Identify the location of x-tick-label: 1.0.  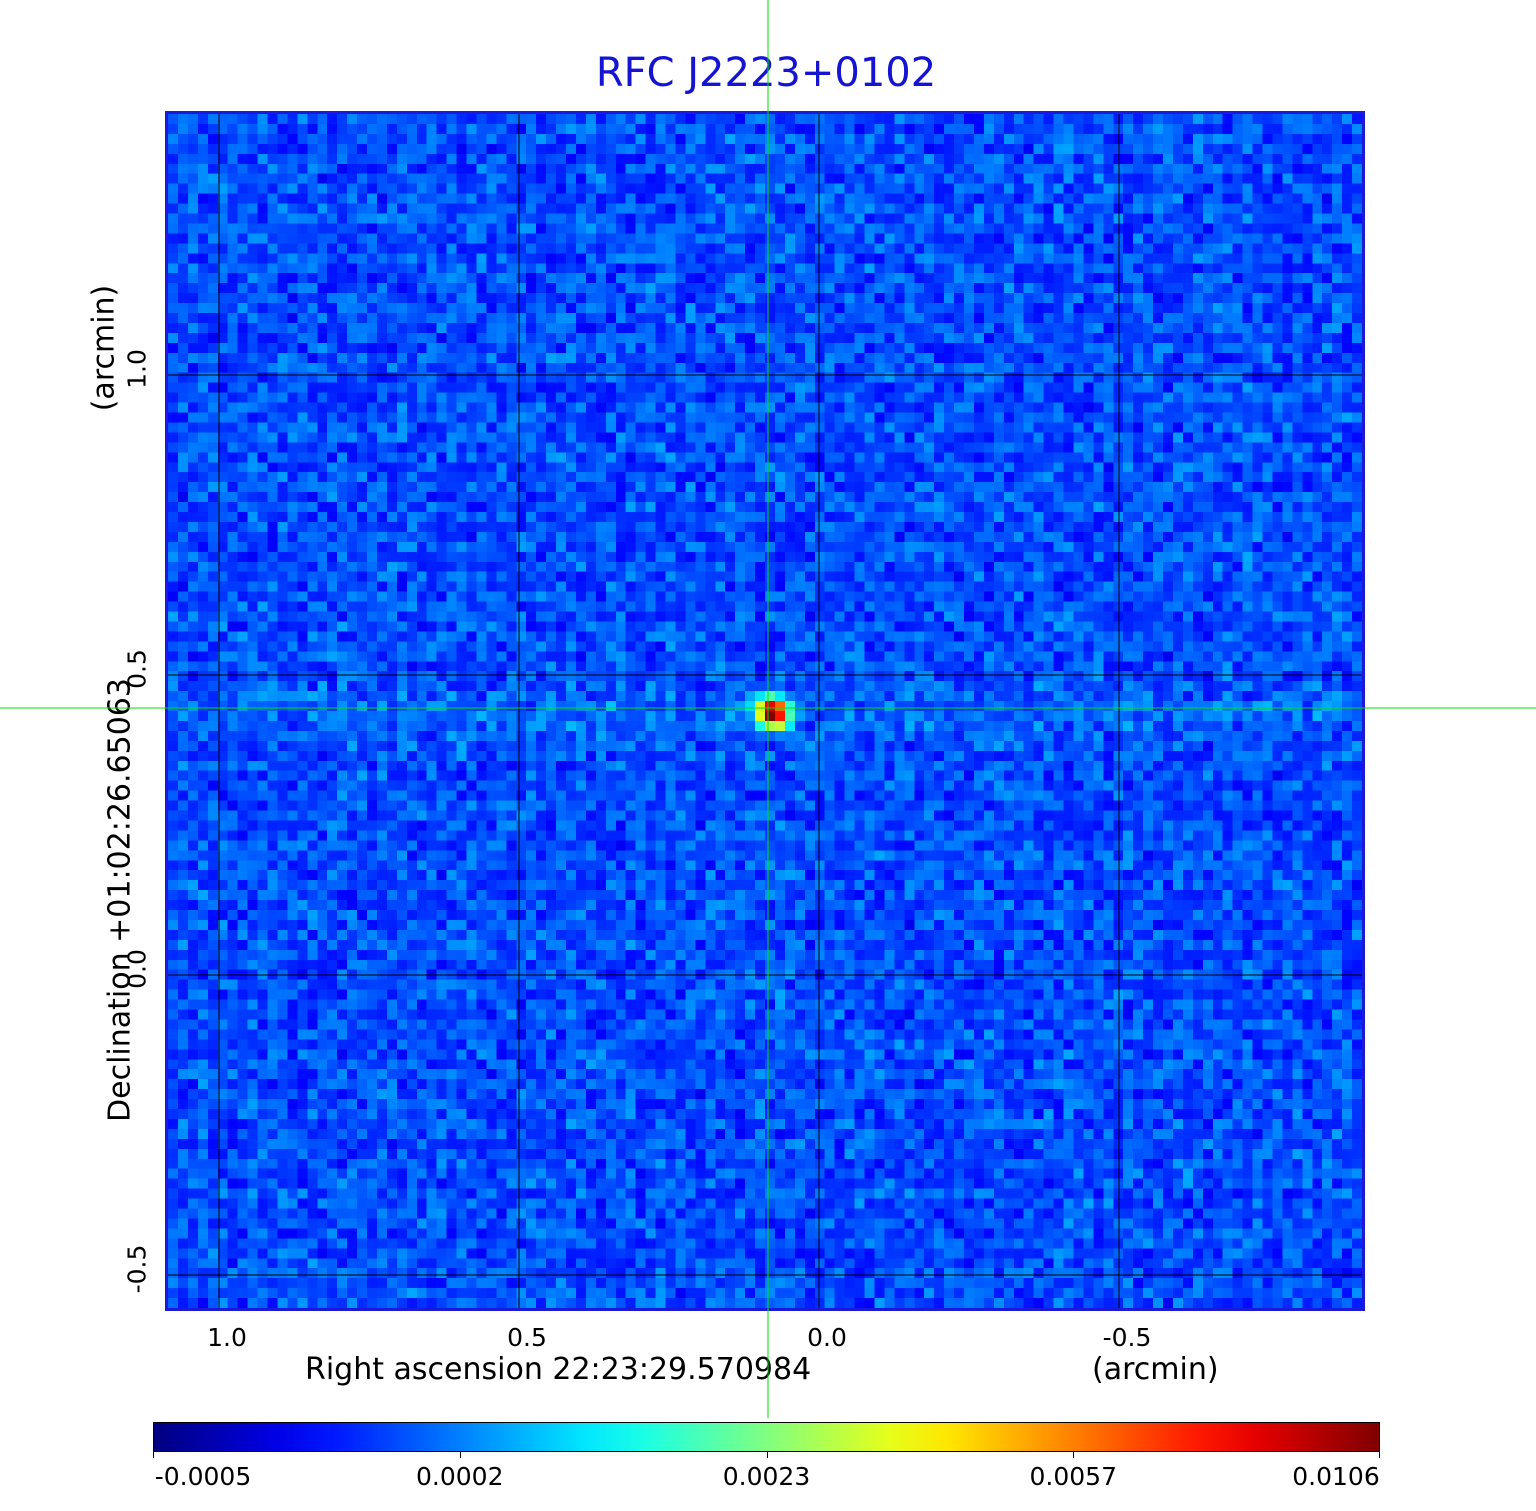
(227, 1337).